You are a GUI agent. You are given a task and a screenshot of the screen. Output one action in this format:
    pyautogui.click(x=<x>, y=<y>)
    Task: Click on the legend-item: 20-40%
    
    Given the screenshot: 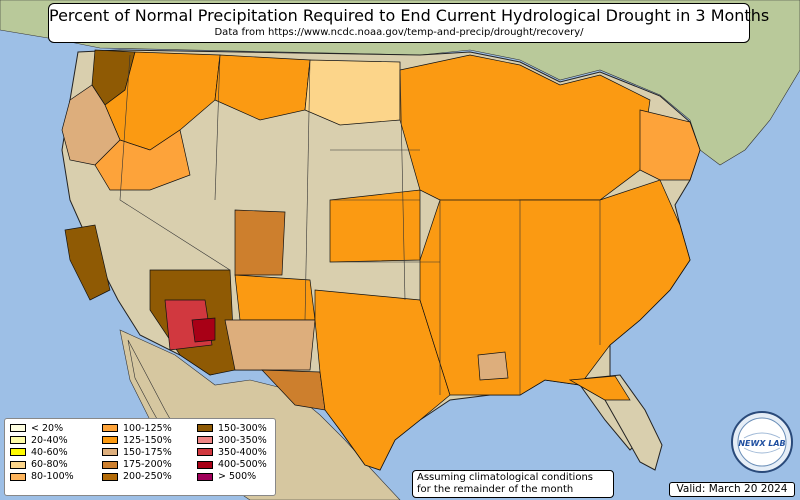 What is the action you would take?
    pyautogui.click(x=42, y=440)
    